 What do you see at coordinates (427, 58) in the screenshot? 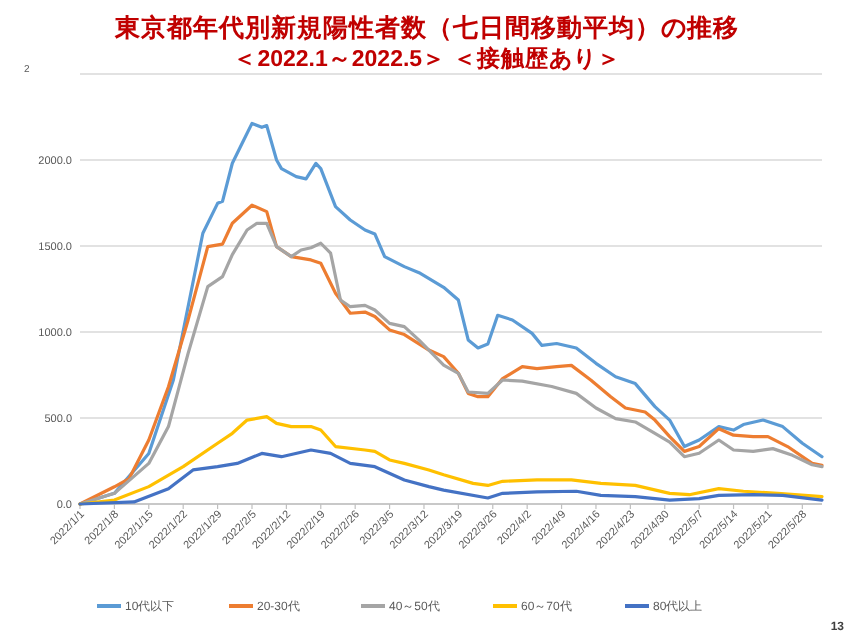
I see `chart-subtitle: ＜2022.1～2022.5＞ ＜接触歴あり＞` at bounding box center [427, 58].